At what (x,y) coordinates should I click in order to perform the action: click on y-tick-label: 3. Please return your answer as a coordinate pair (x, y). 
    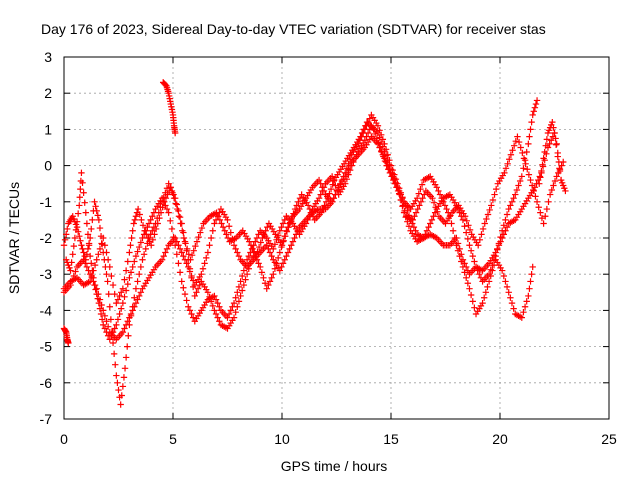
    Looking at the image, I should click on (48, 57).